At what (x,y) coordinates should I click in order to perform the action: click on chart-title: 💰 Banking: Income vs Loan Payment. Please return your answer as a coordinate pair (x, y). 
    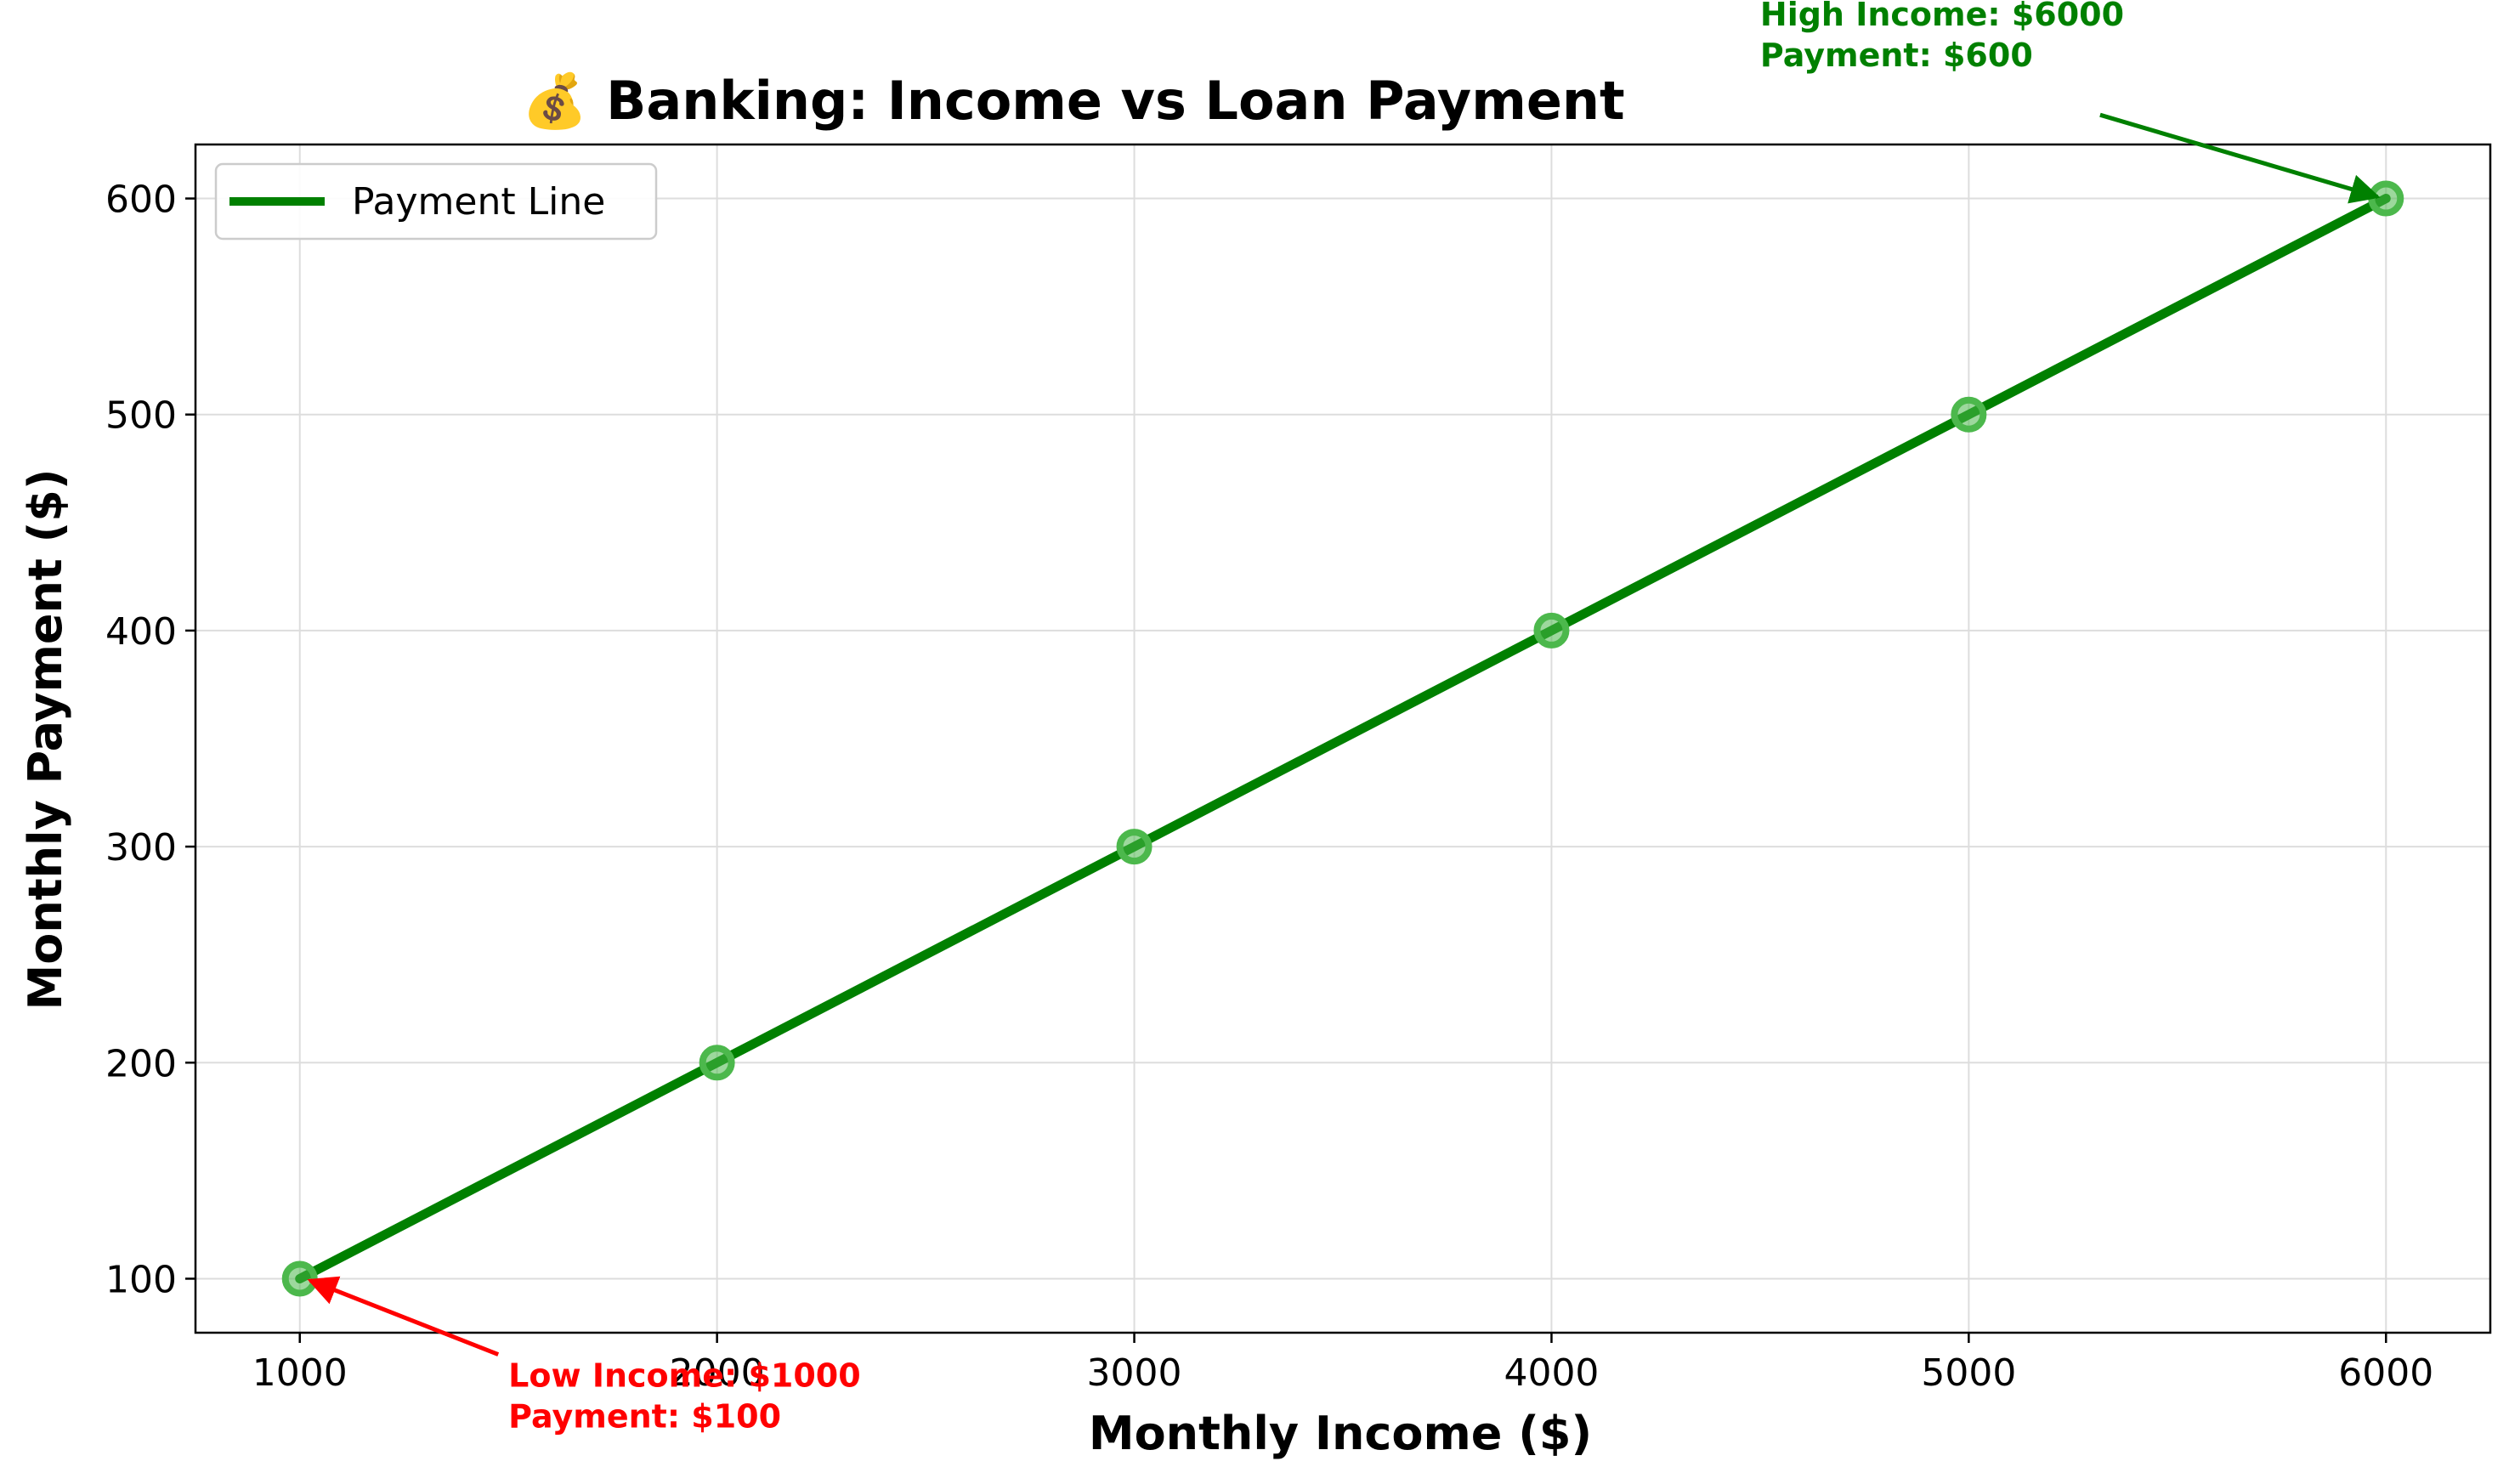
    Looking at the image, I should click on (1073, 101).